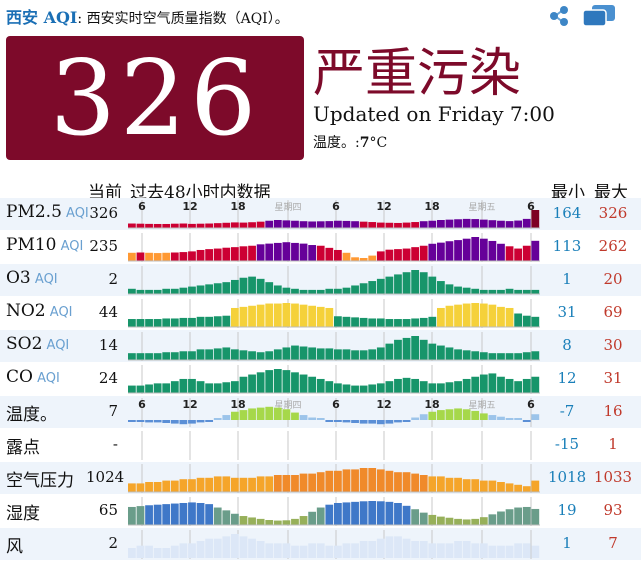 The image size is (641, 570). Describe the element at coordinates (155, 98) in the screenshot. I see `aqi-value-box: 326` at that location.